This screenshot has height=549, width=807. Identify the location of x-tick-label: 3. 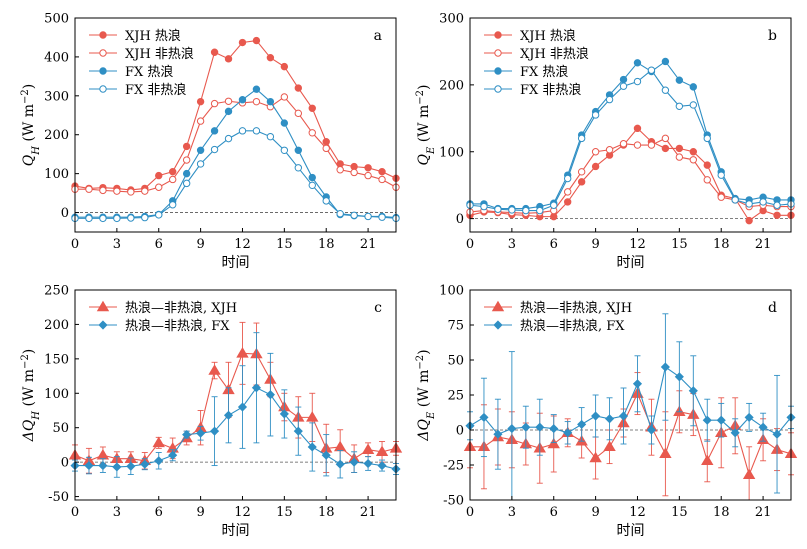
(512, 512).